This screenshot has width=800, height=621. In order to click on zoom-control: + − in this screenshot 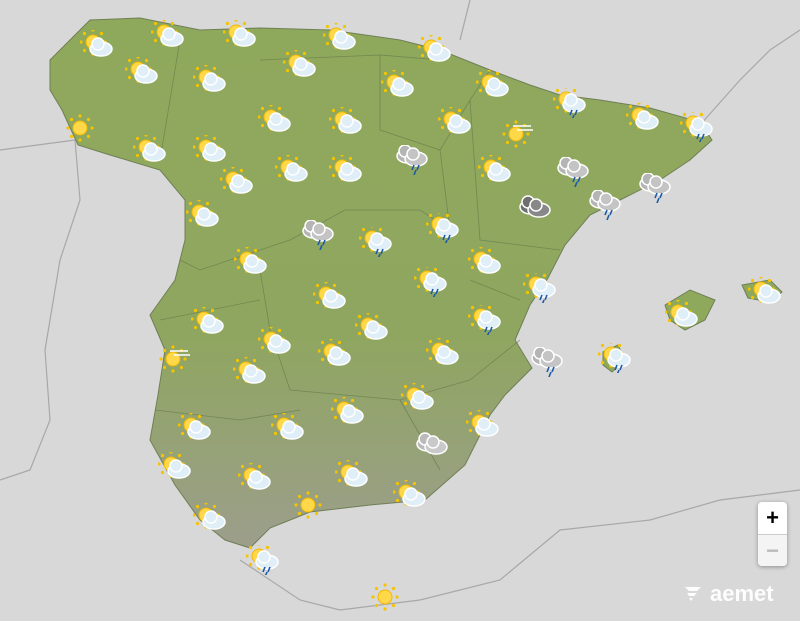, I will do `click(772, 534)`.